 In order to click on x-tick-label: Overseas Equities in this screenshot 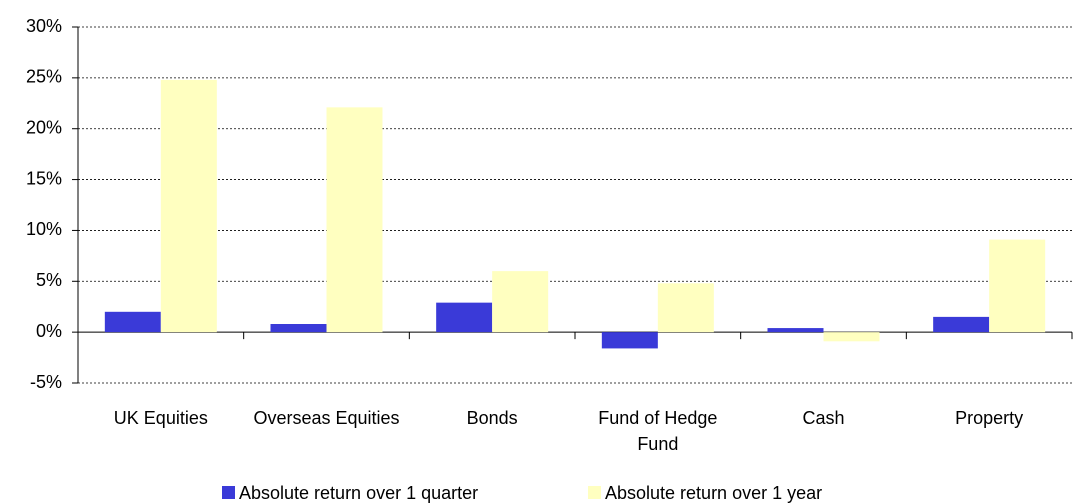, I will do `click(326, 418)`.